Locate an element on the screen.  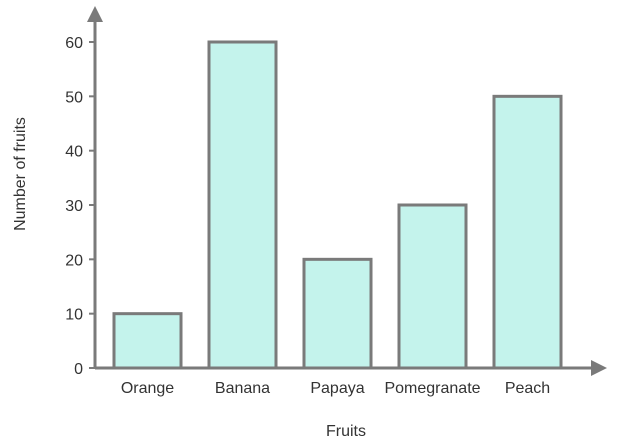
x-tick-label-peach: Peach is located at coordinates (527, 388).